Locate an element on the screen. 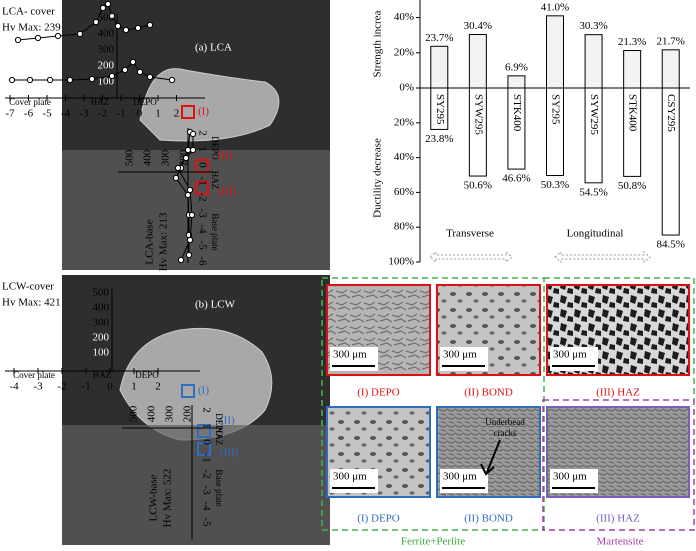  label: LCA- cover is located at coordinates (28, 12).